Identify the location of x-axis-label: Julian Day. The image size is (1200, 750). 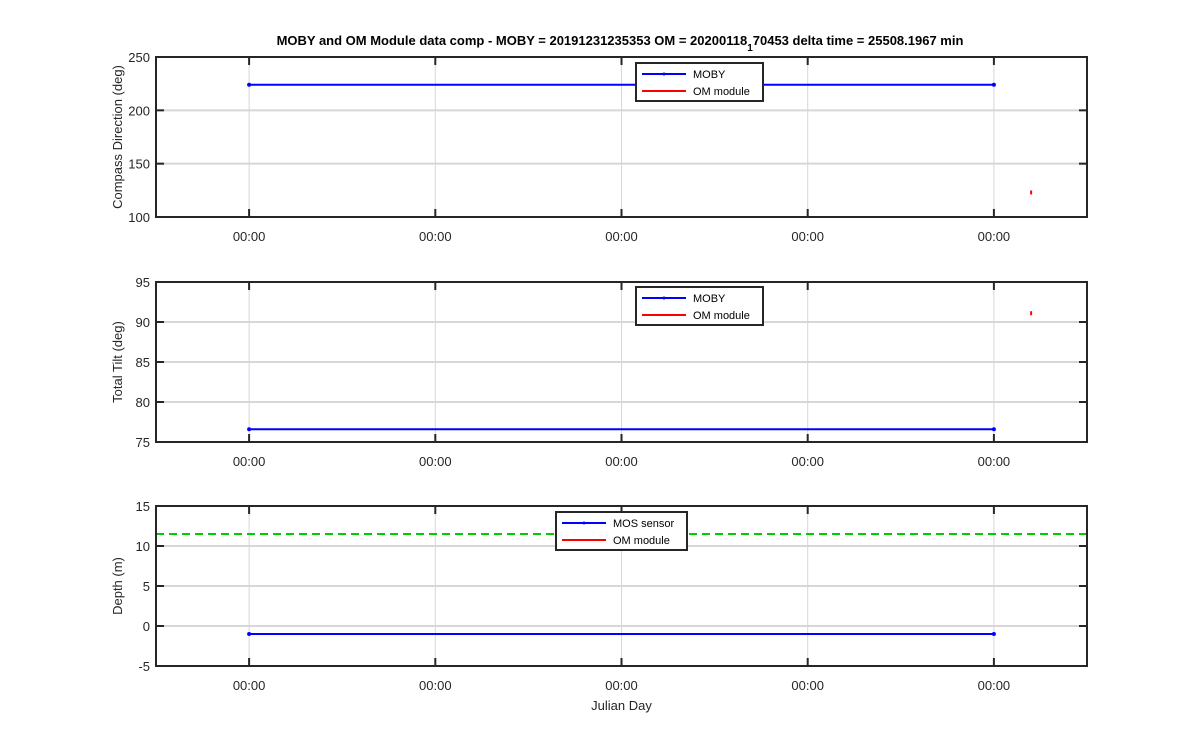
(621, 705).